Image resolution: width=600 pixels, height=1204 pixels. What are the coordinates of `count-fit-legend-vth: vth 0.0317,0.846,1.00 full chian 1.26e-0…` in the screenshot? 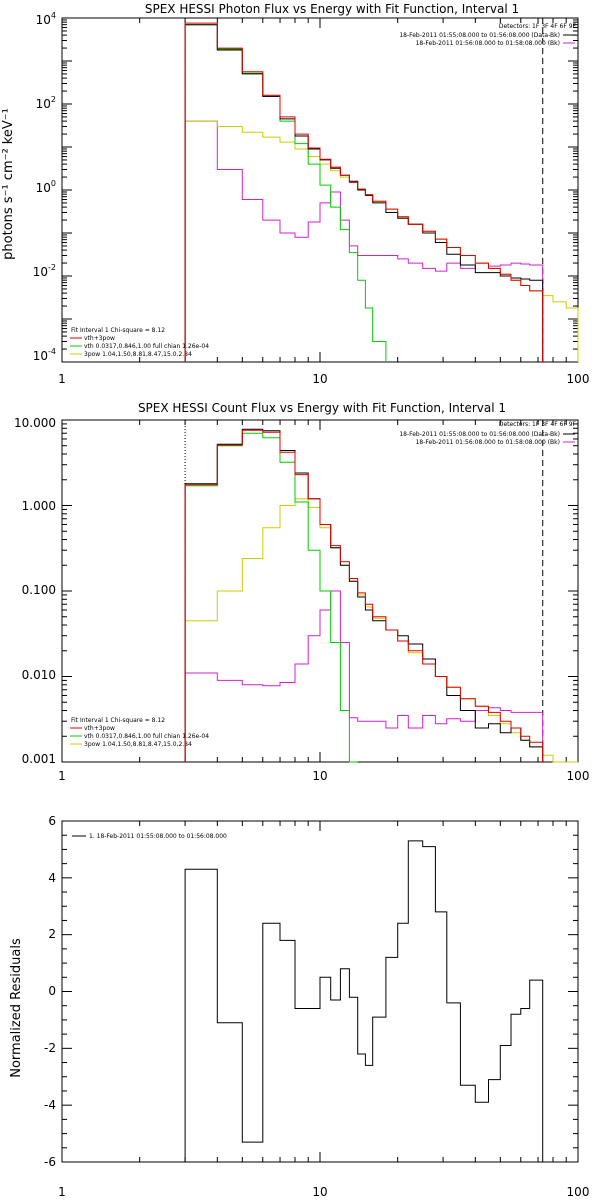 It's located at (146, 736).